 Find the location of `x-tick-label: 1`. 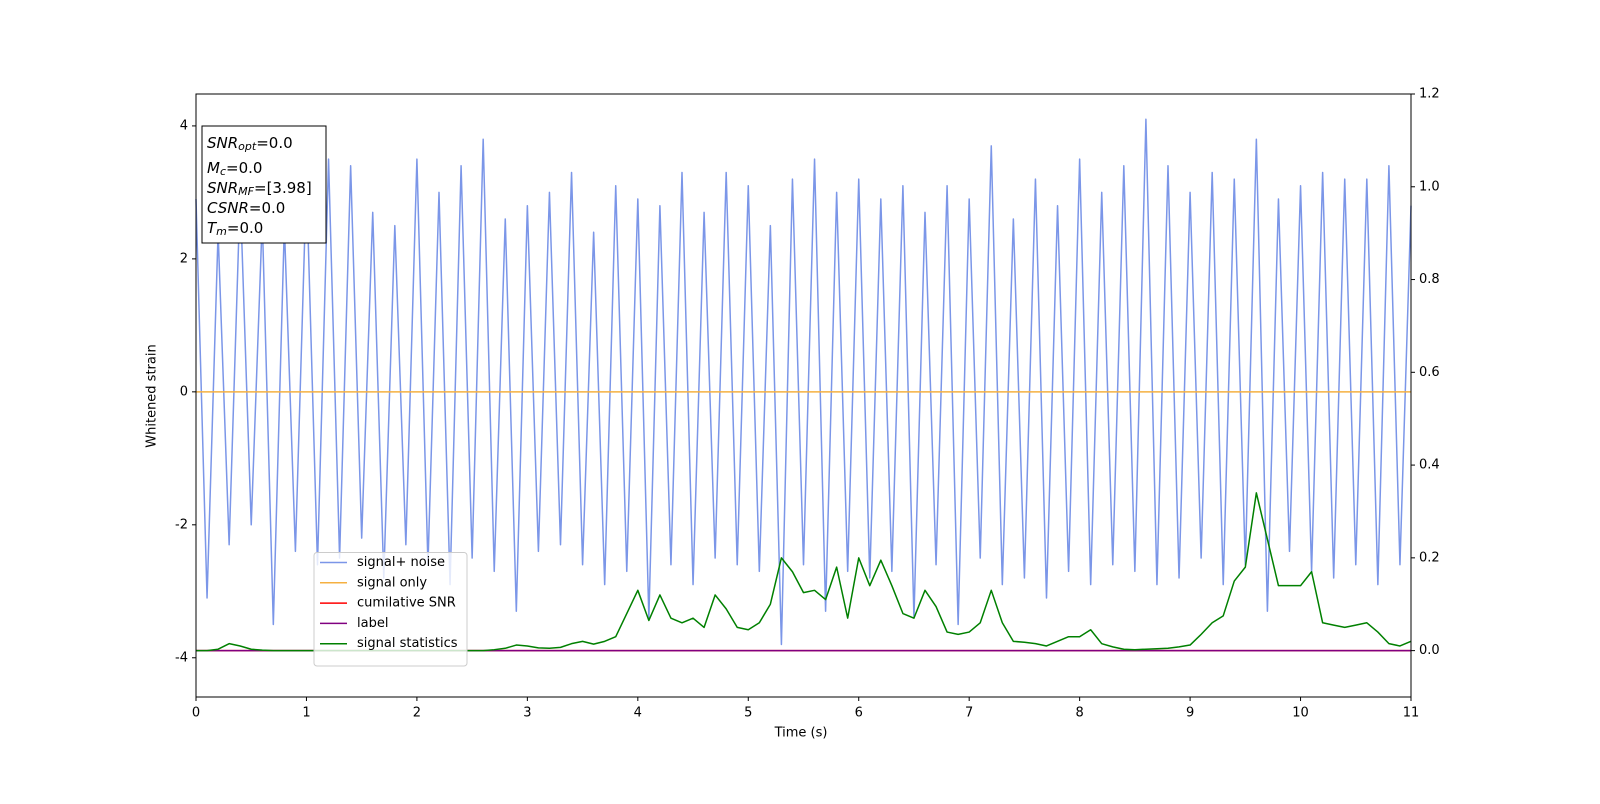

x-tick-label: 1 is located at coordinates (306, 713).